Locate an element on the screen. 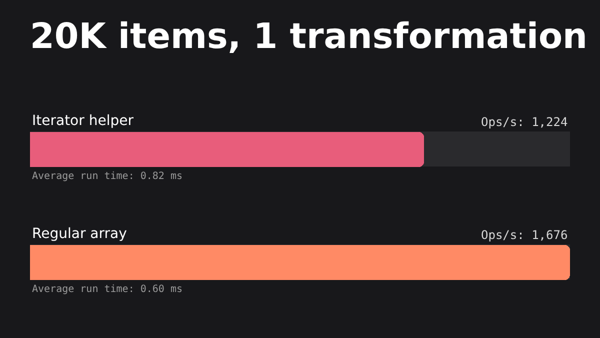  y-tick-label: Regular array is located at coordinates (79, 234).